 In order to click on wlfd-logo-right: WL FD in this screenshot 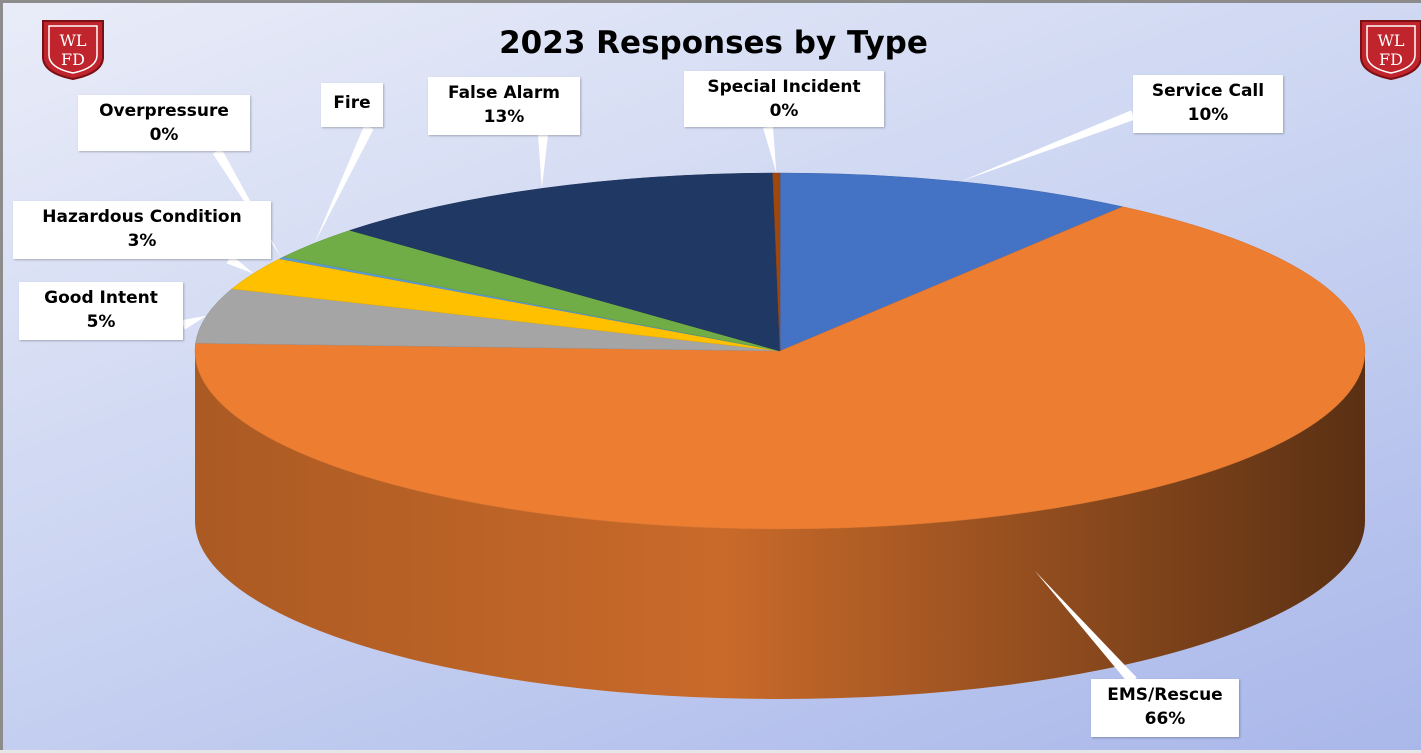, I will do `click(1389, 49)`.